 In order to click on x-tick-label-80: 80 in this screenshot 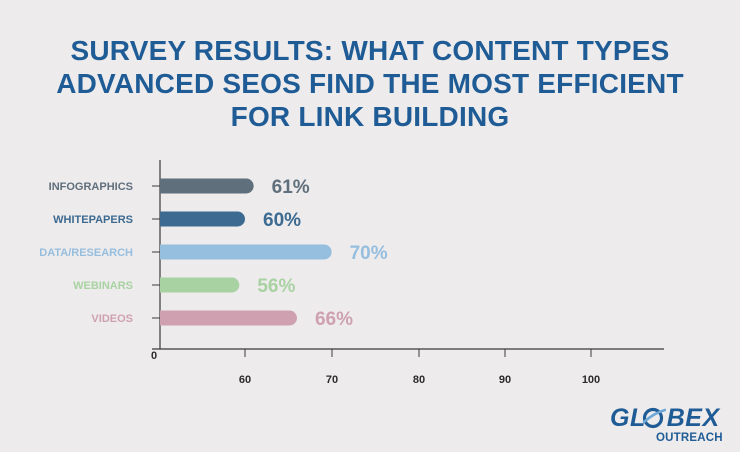, I will do `click(419, 380)`.